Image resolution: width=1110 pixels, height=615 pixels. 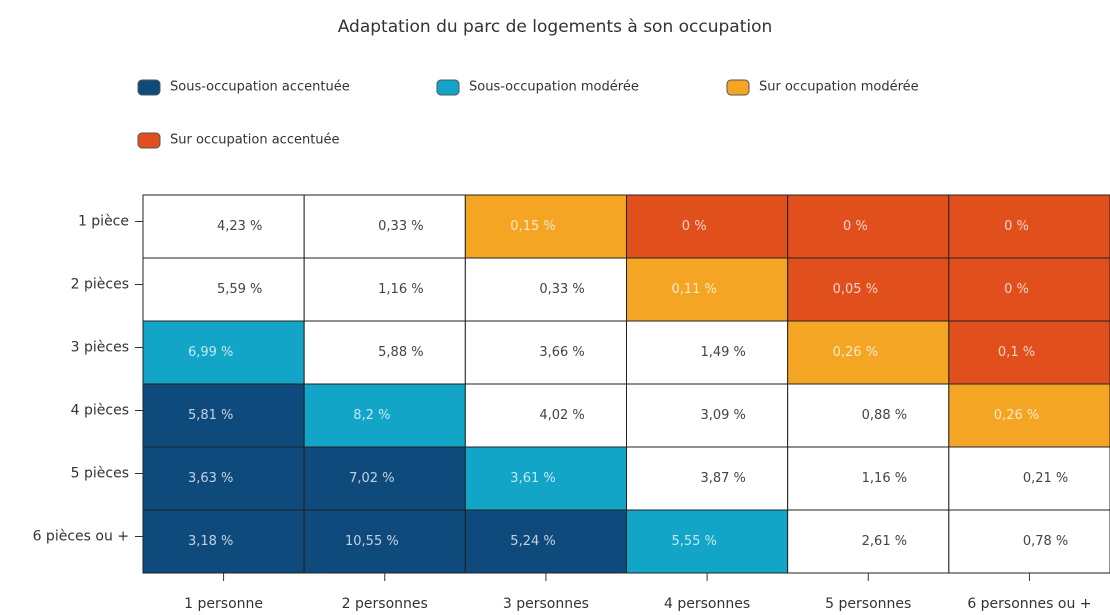 I want to click on y-tick-label: 1 pièce, so click(x=103, y=222).